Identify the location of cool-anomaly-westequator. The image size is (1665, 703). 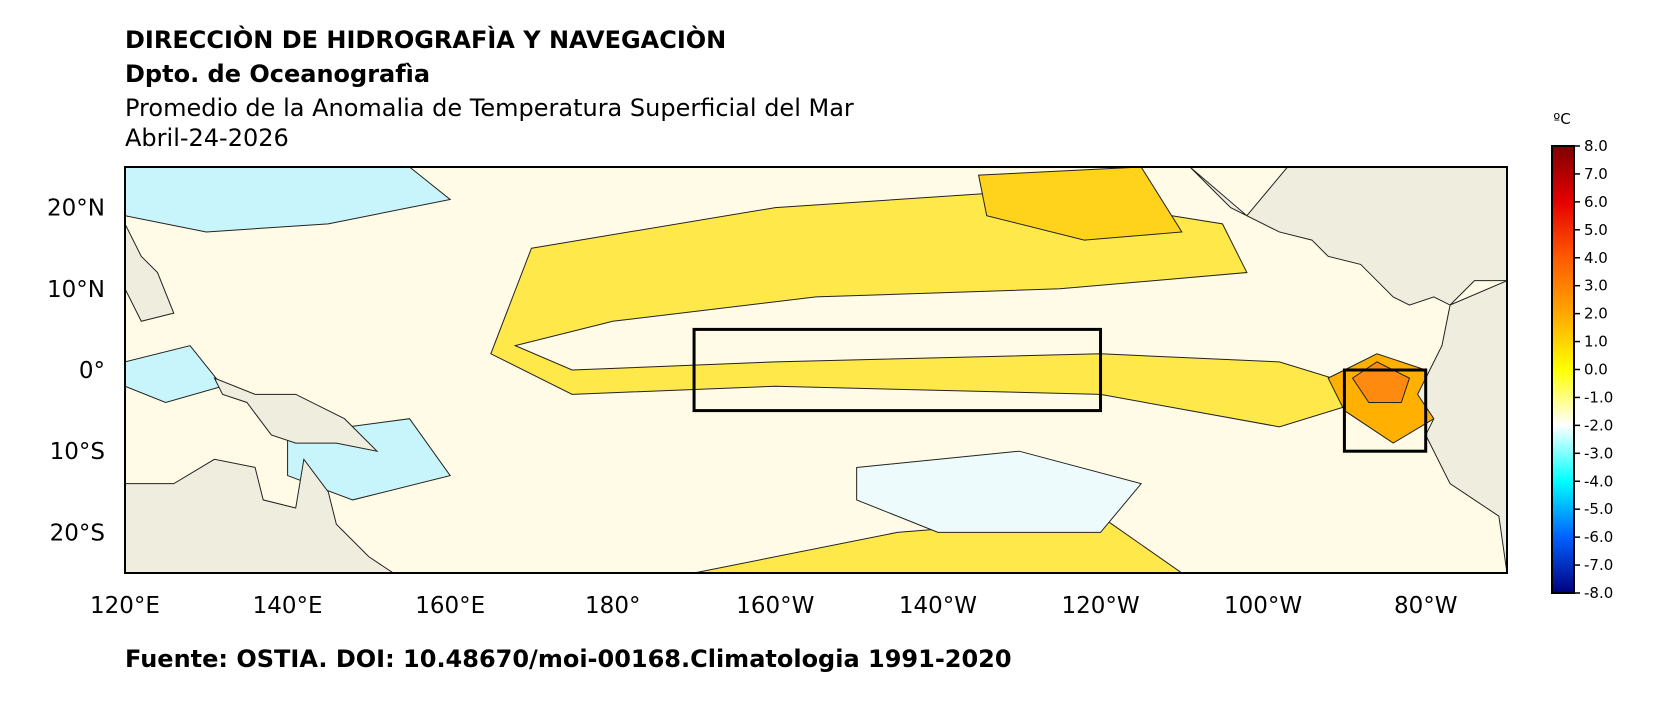
(174, 374).